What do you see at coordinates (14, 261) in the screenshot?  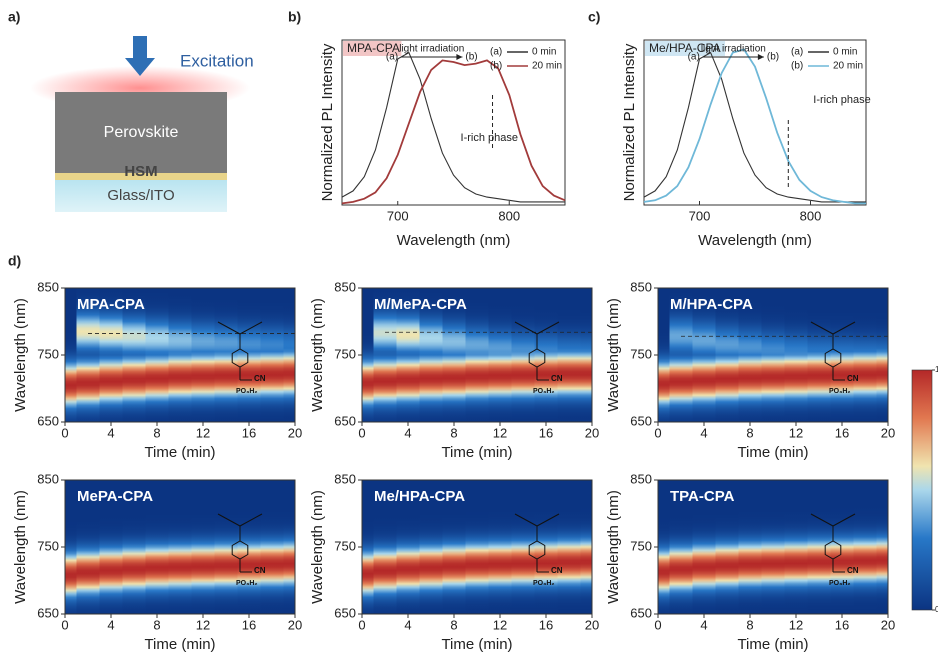 I see `panel-label: d)` at bounding box center [14, 261].